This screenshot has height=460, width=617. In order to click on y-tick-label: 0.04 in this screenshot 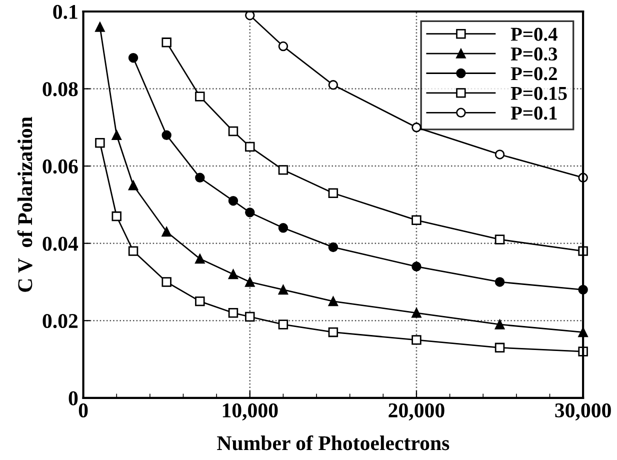, I will do `click(60, 243)`.